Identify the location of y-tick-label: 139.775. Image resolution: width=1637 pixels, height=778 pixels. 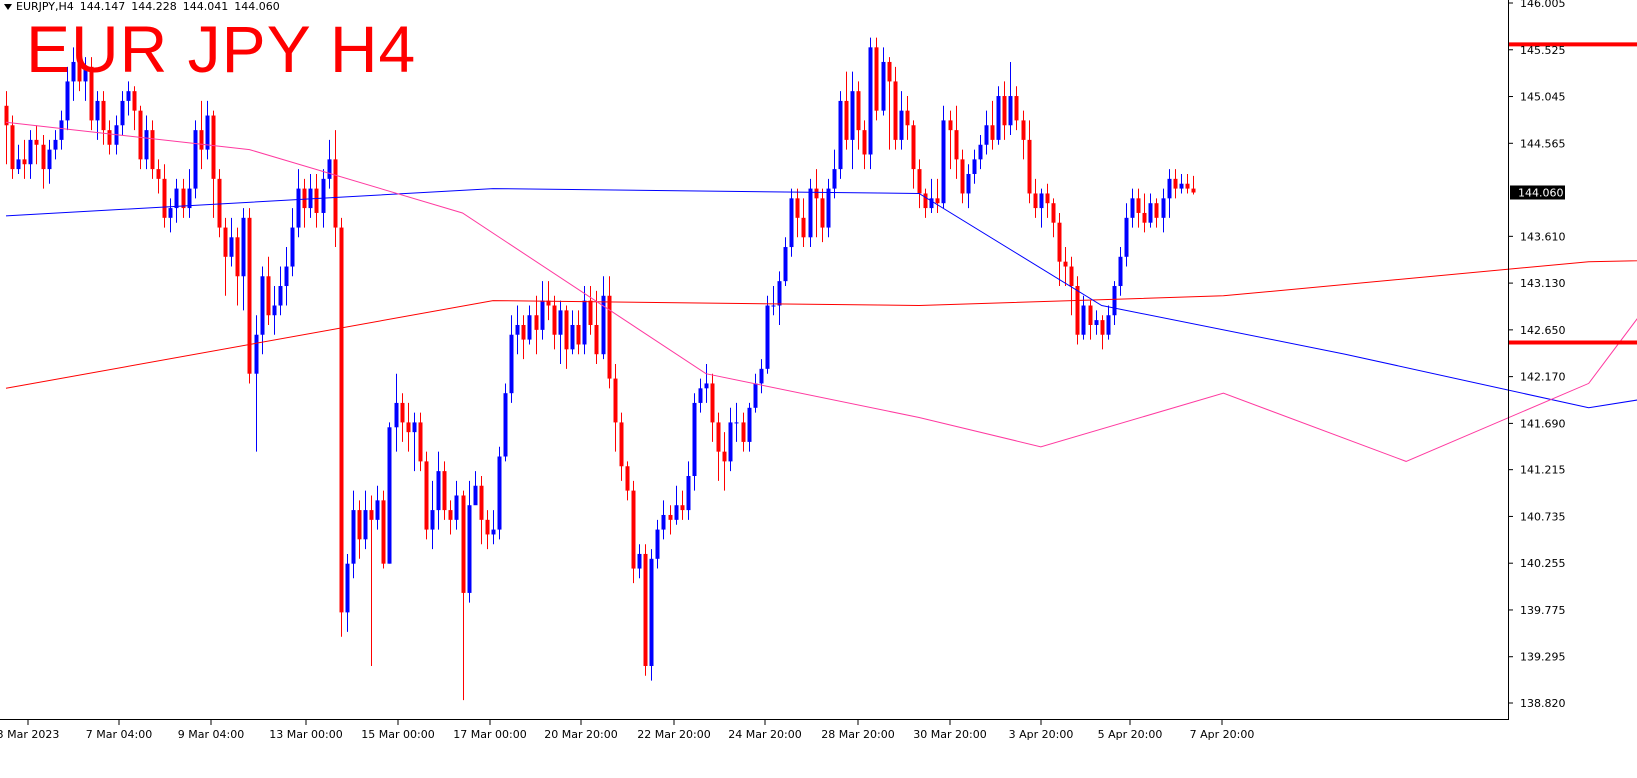
(1543, 610).